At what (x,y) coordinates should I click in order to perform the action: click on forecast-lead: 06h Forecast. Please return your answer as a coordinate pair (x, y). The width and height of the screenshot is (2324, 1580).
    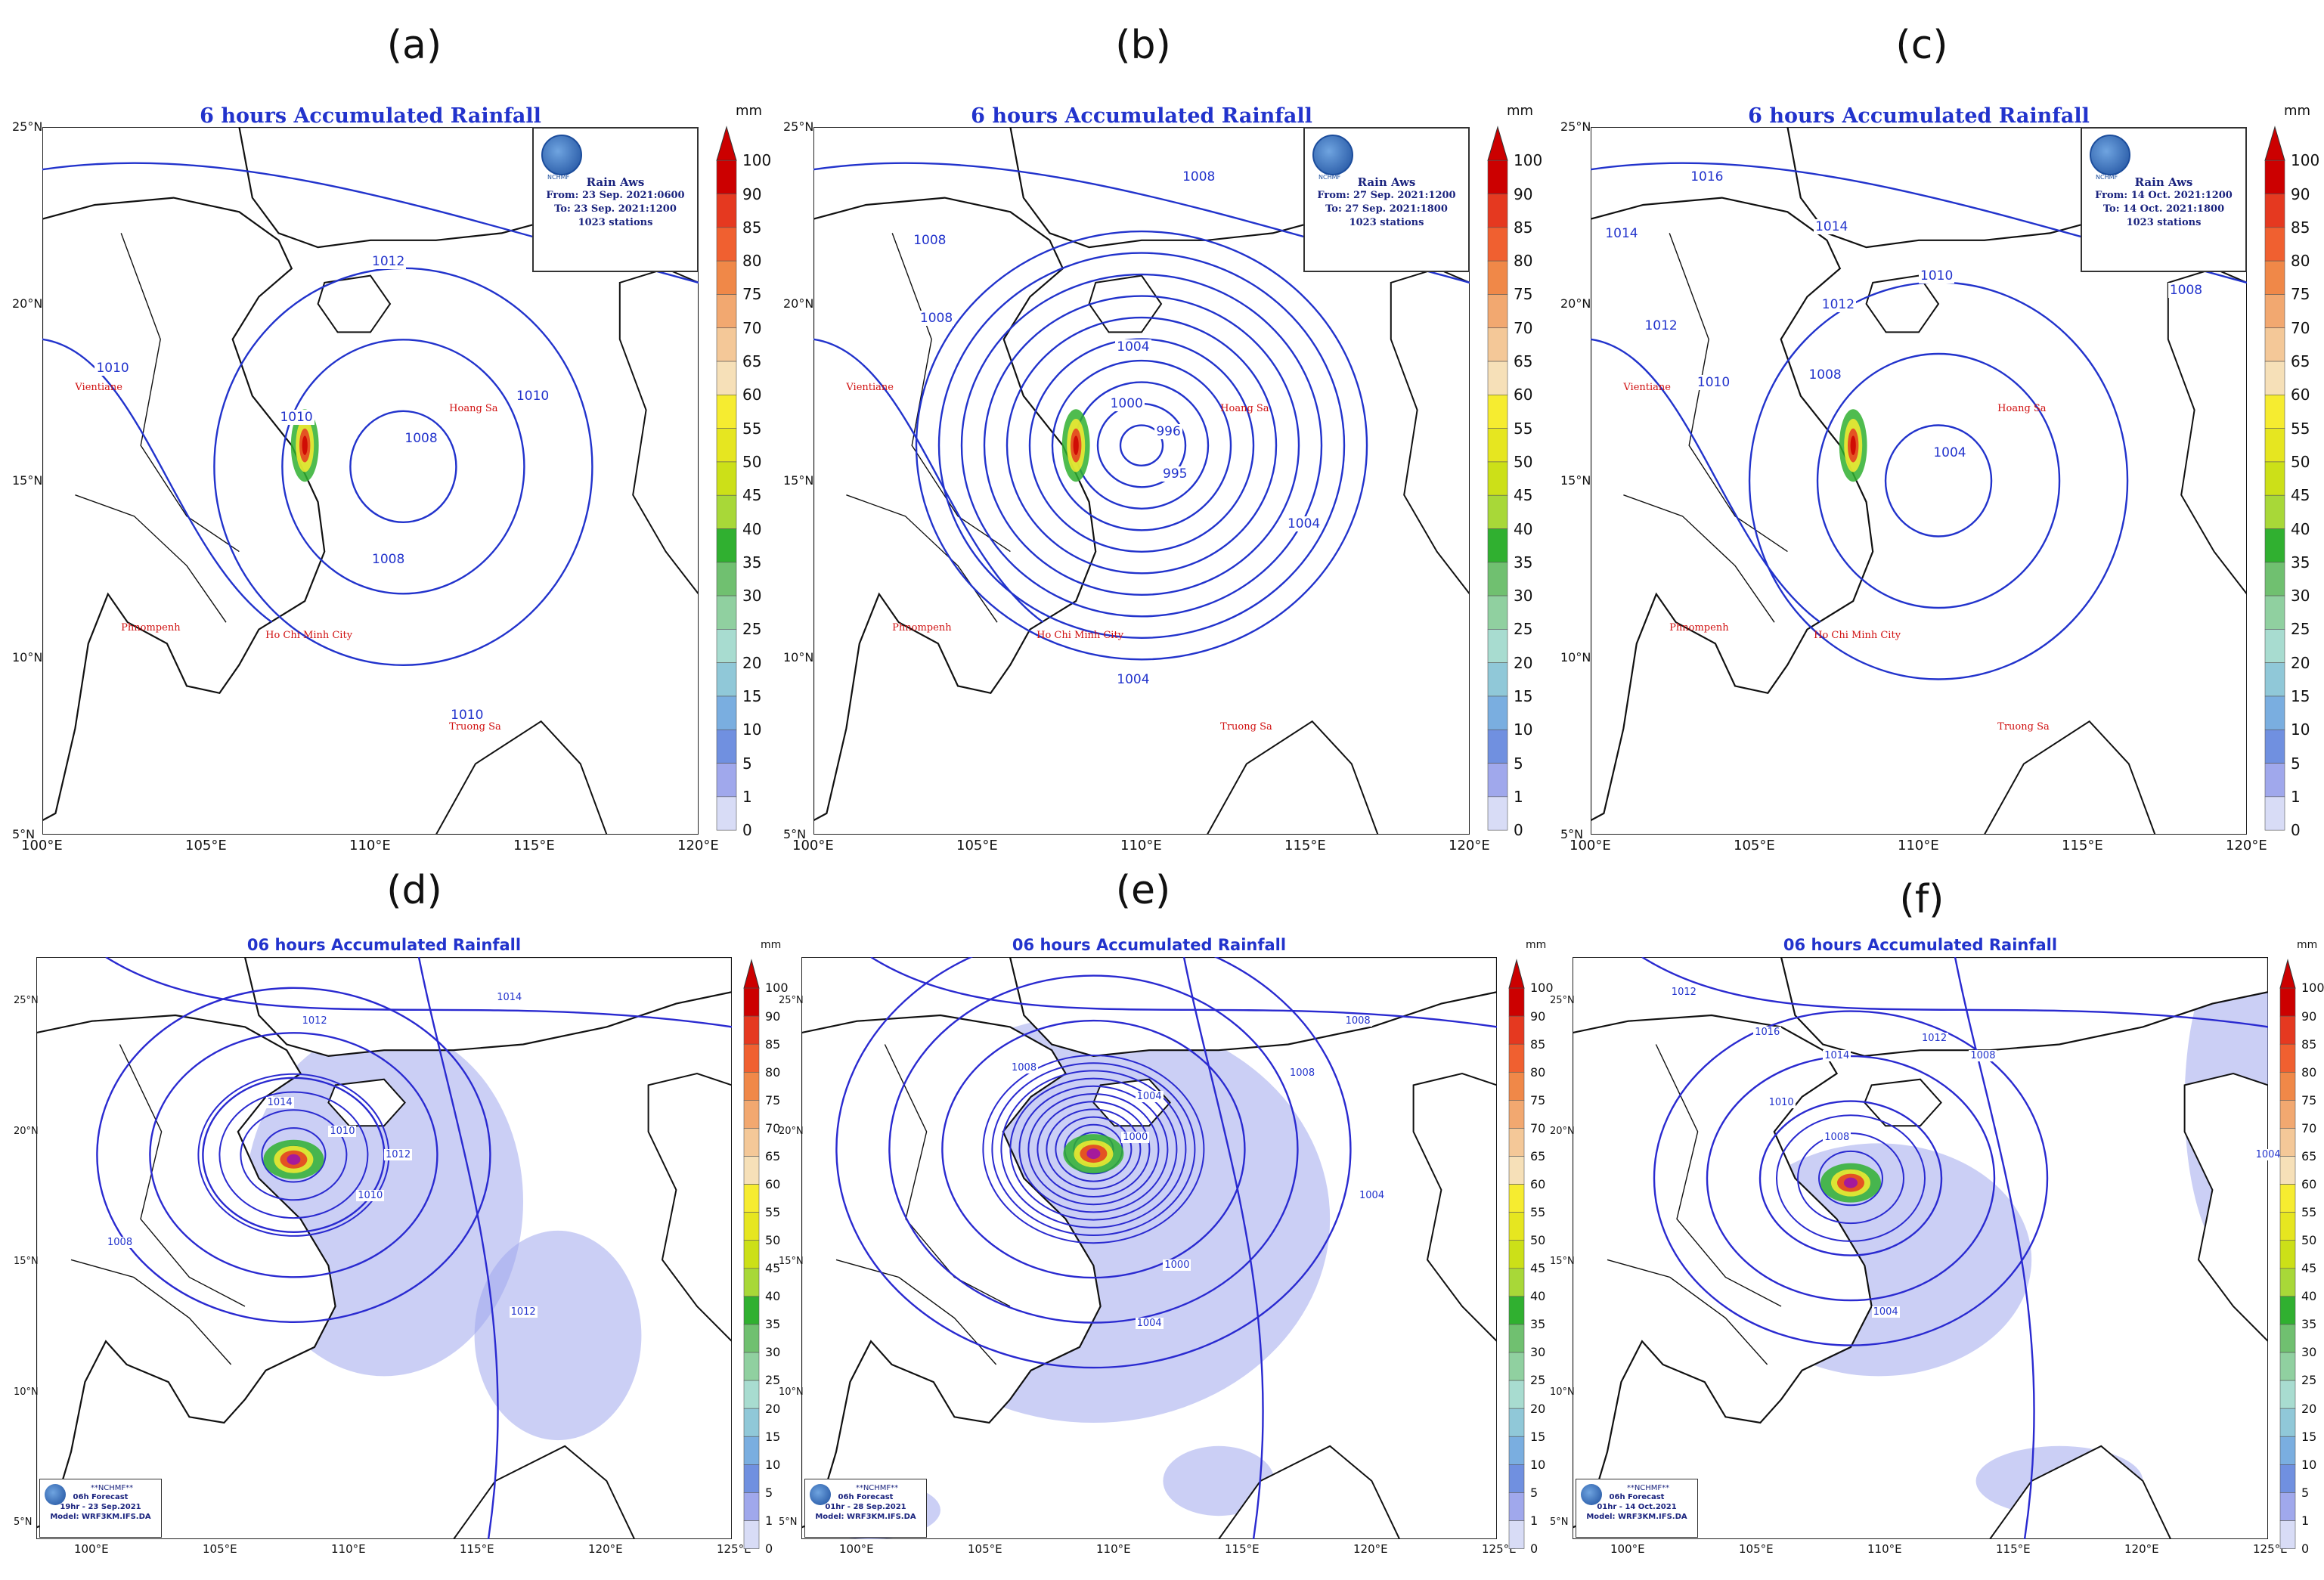
    Looking at the image, I should click on (101, 1497).